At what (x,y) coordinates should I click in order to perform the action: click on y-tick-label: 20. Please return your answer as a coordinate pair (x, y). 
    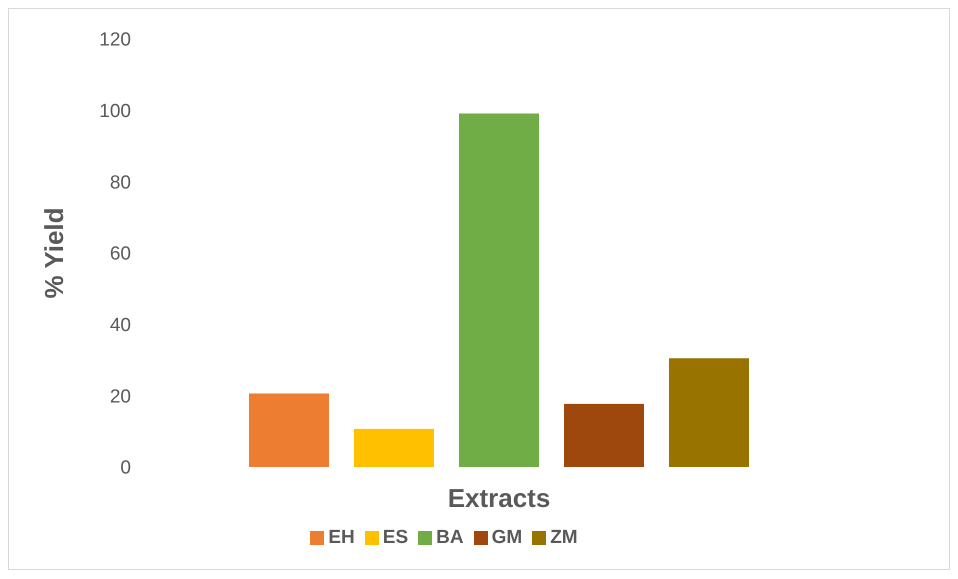
    Looking at the image, I should click on (120, 397).